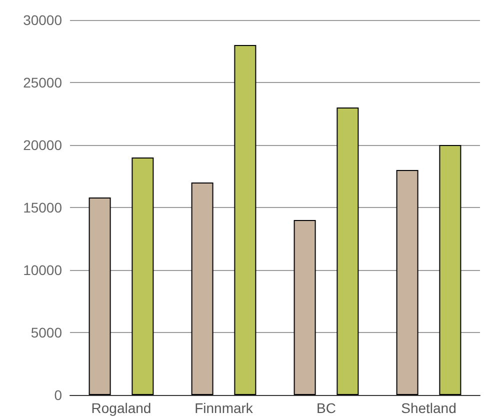 This screenshot has height=419, width=494. What do you see at coordinates (42, 208) in the screenshot?
I see `y-tick-label: 15000` at bounding box center [42, 208].